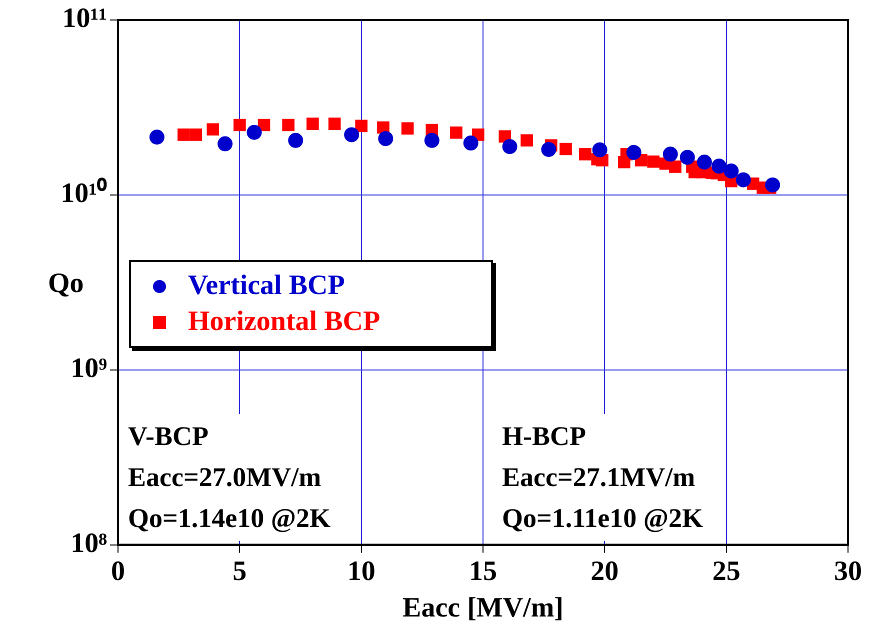  Describe the element at coordinates (361, 571) in the screenshot. I see `x-tick-label: 10` at that location.